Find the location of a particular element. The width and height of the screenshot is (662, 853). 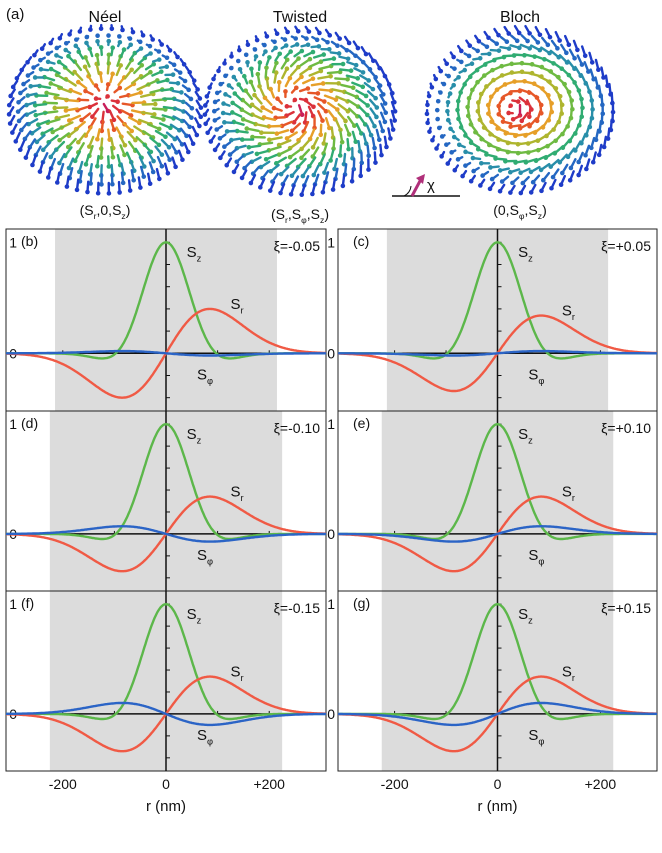

ytick-label-one: 1 is located at coordinates (331, 604).